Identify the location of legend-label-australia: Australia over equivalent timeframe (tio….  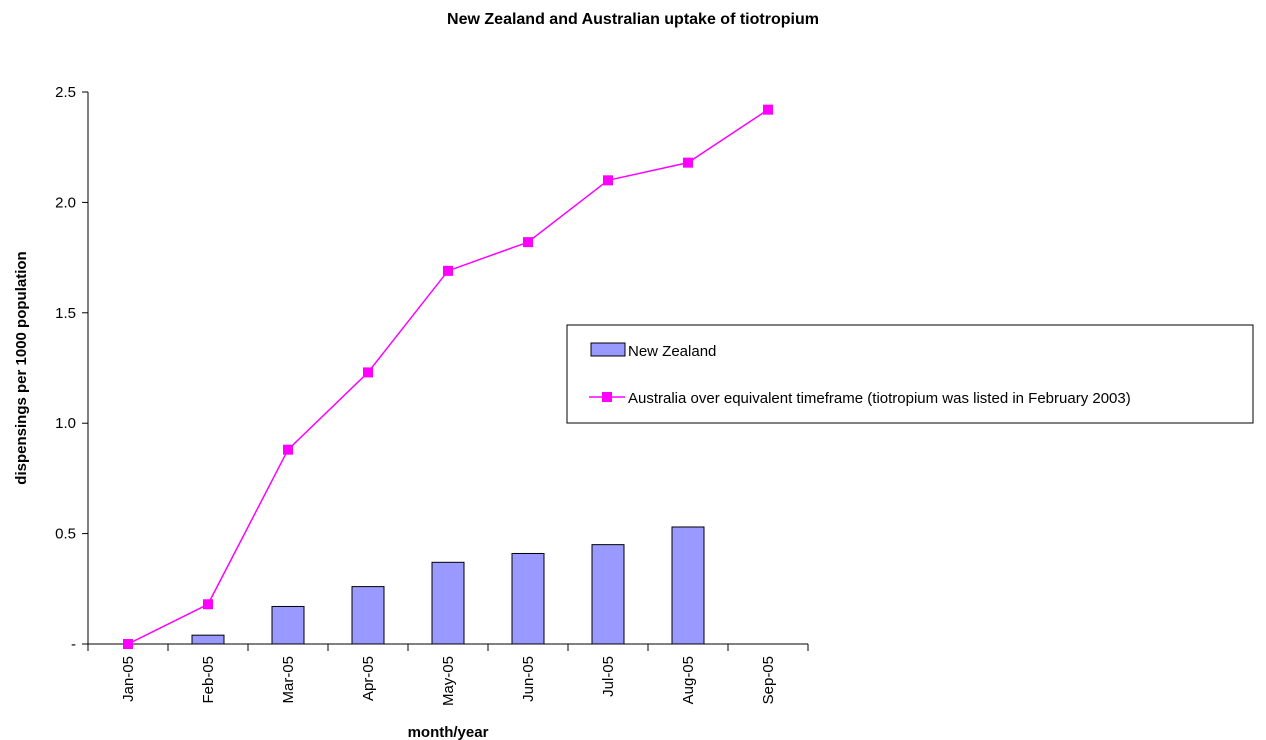
(879, 398).